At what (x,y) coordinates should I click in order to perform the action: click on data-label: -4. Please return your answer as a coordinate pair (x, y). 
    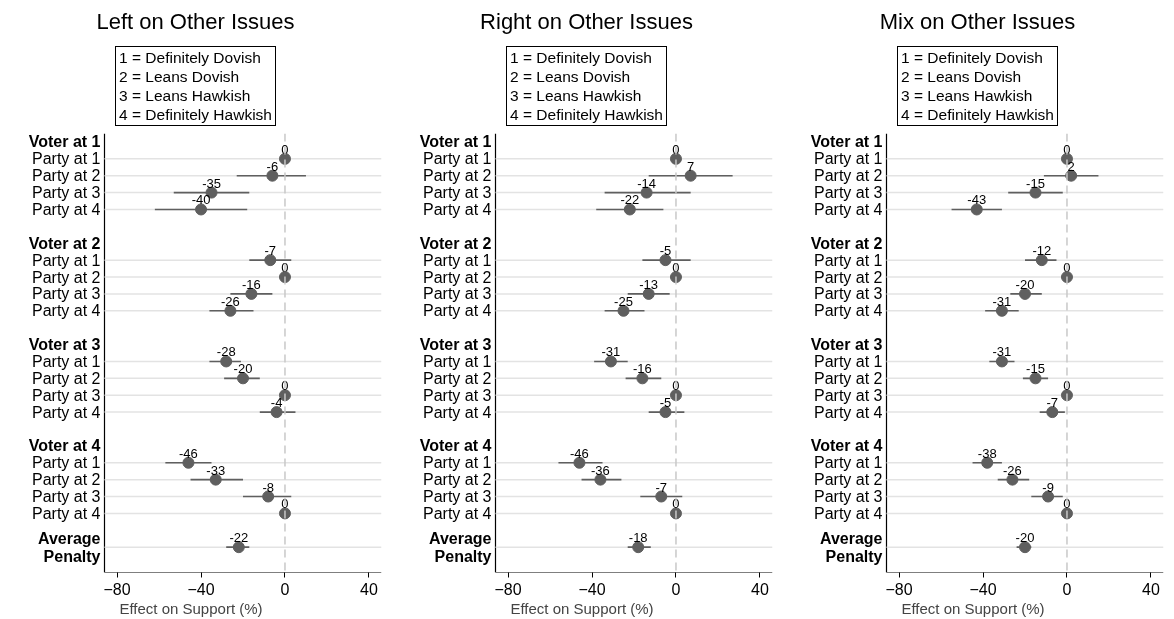
    Looking at the image, I should click on (276, 403).